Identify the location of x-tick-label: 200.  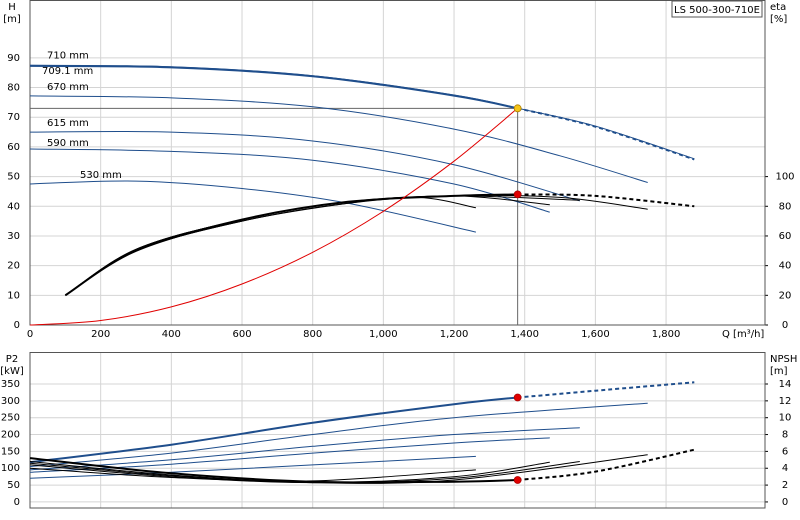
(100, 334).